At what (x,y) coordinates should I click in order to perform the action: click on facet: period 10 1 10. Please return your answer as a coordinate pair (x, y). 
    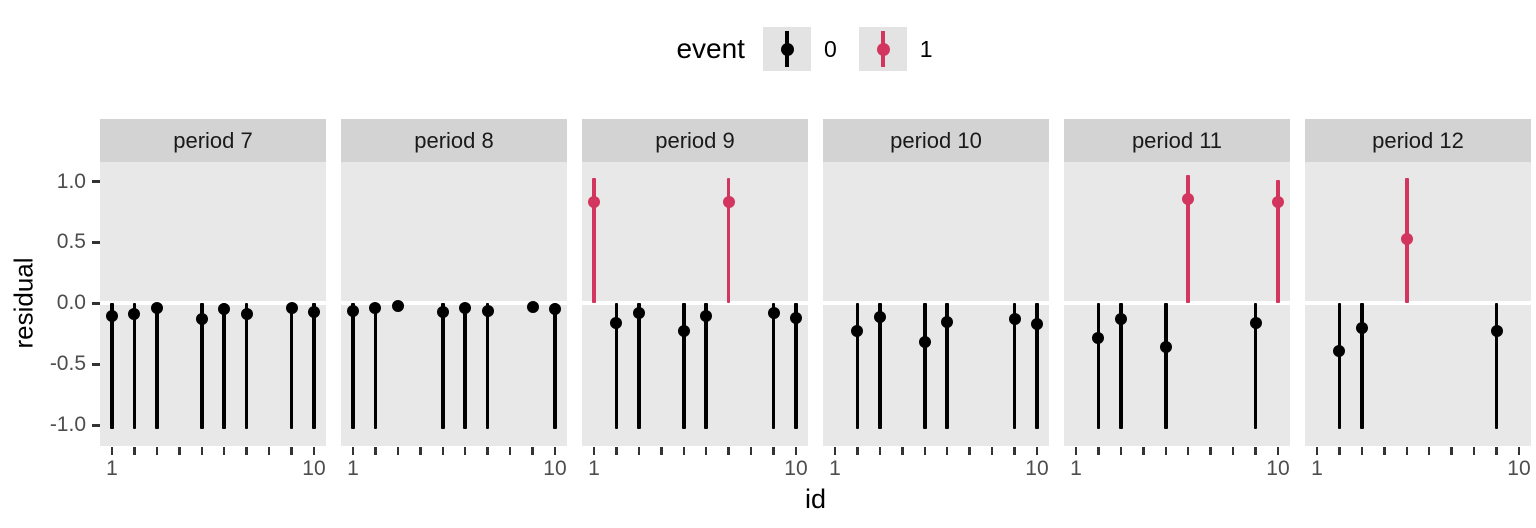
    Looking at the image, I should click on (936, 300).